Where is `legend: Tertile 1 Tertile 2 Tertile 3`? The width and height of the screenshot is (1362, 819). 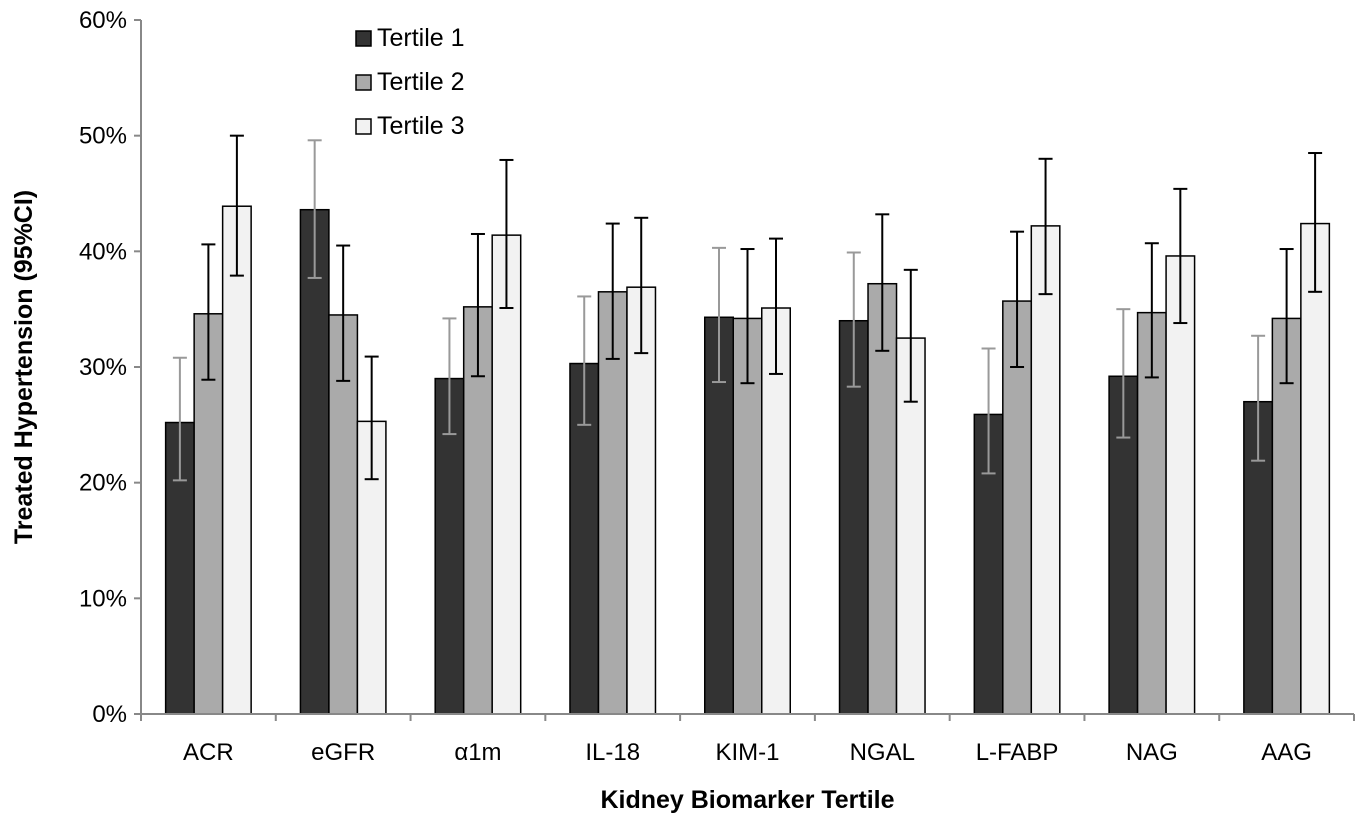
legend: Tertile 1 Tertile 2 Tertile 3 is located at coordinates (410, 82).